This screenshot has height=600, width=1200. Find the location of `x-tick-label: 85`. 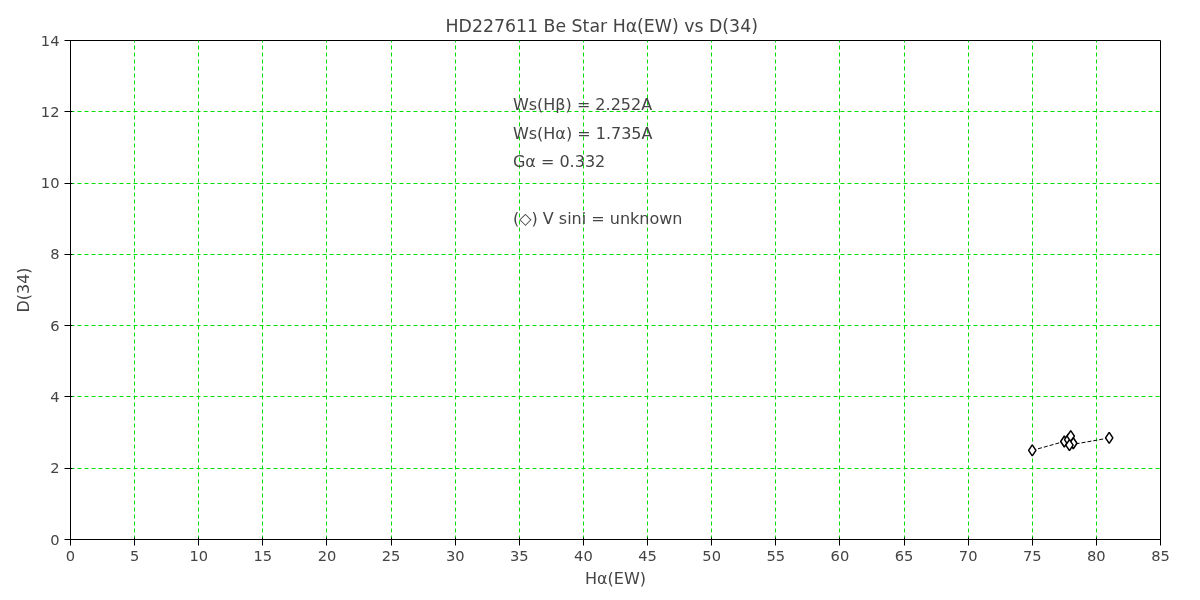

x-tick-label: 85 is located at coordinates (1160, 555).